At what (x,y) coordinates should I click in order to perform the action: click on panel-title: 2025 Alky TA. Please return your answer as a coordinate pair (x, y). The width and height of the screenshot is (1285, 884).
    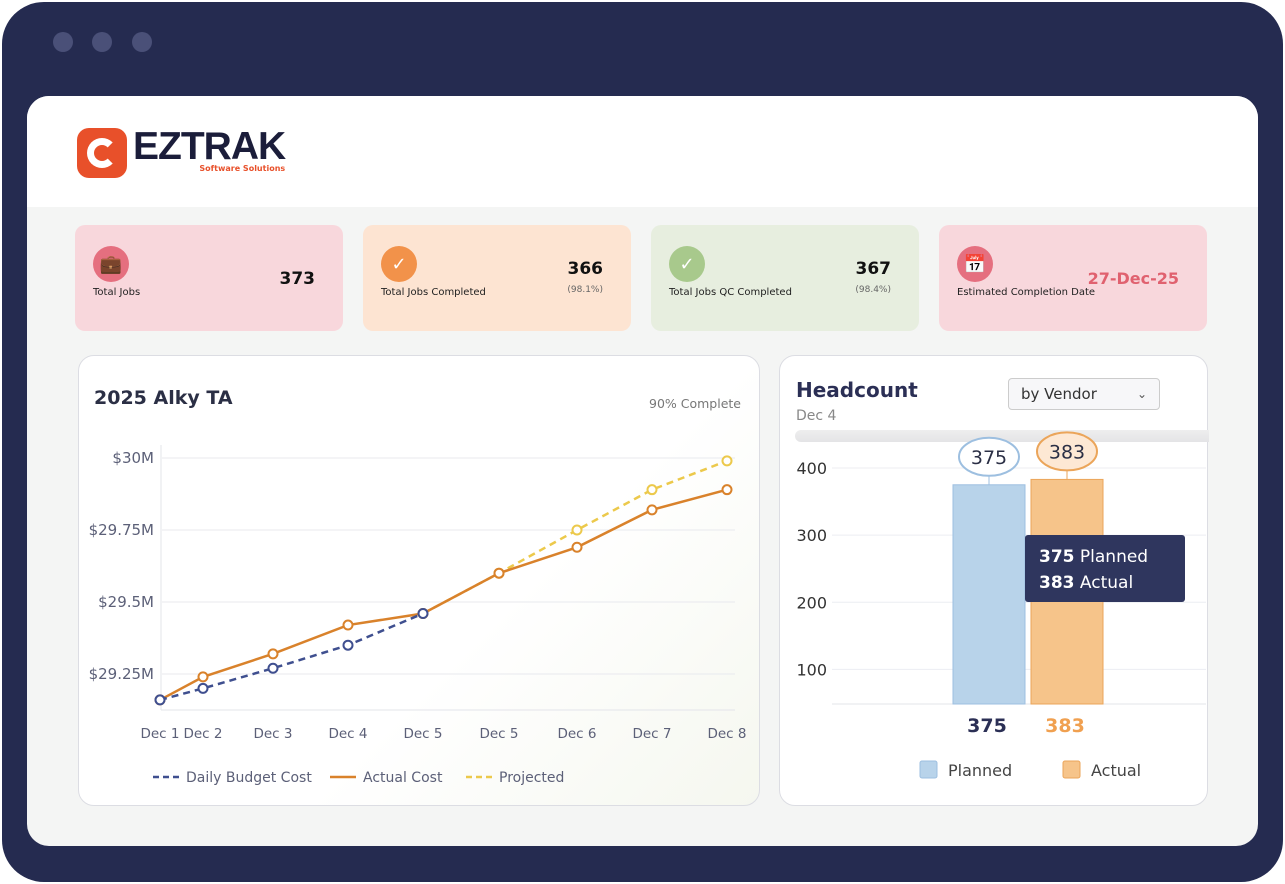
    Looking at the image, I should click on (163, 398).